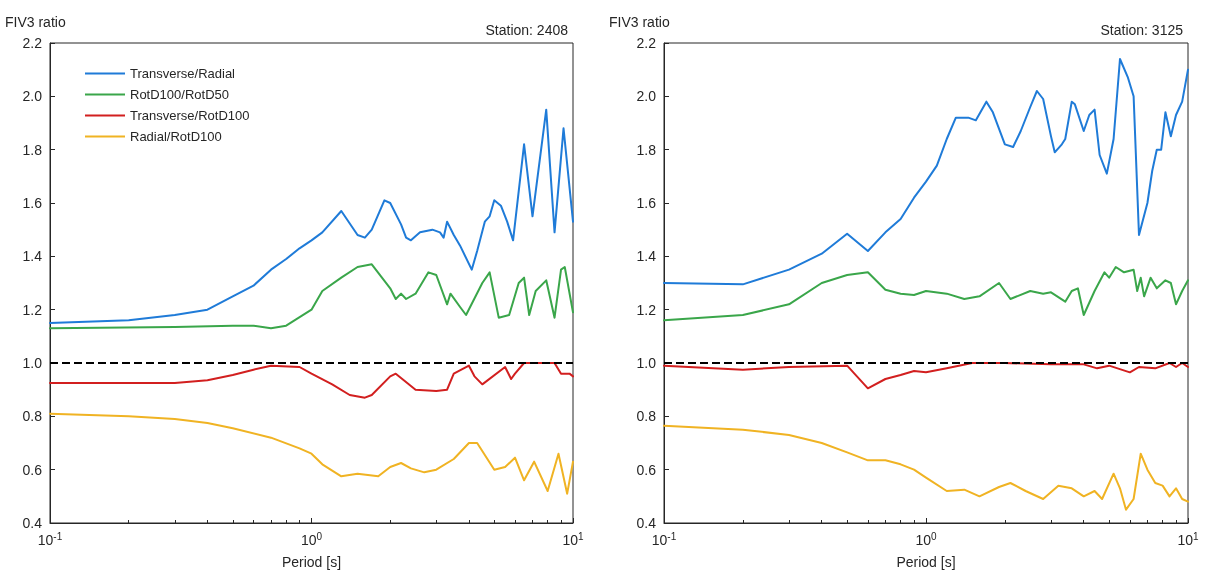 This screenshot has width=1208, height=587. I want to click on legend-label: Radial/RotD100, so click(176, 136).